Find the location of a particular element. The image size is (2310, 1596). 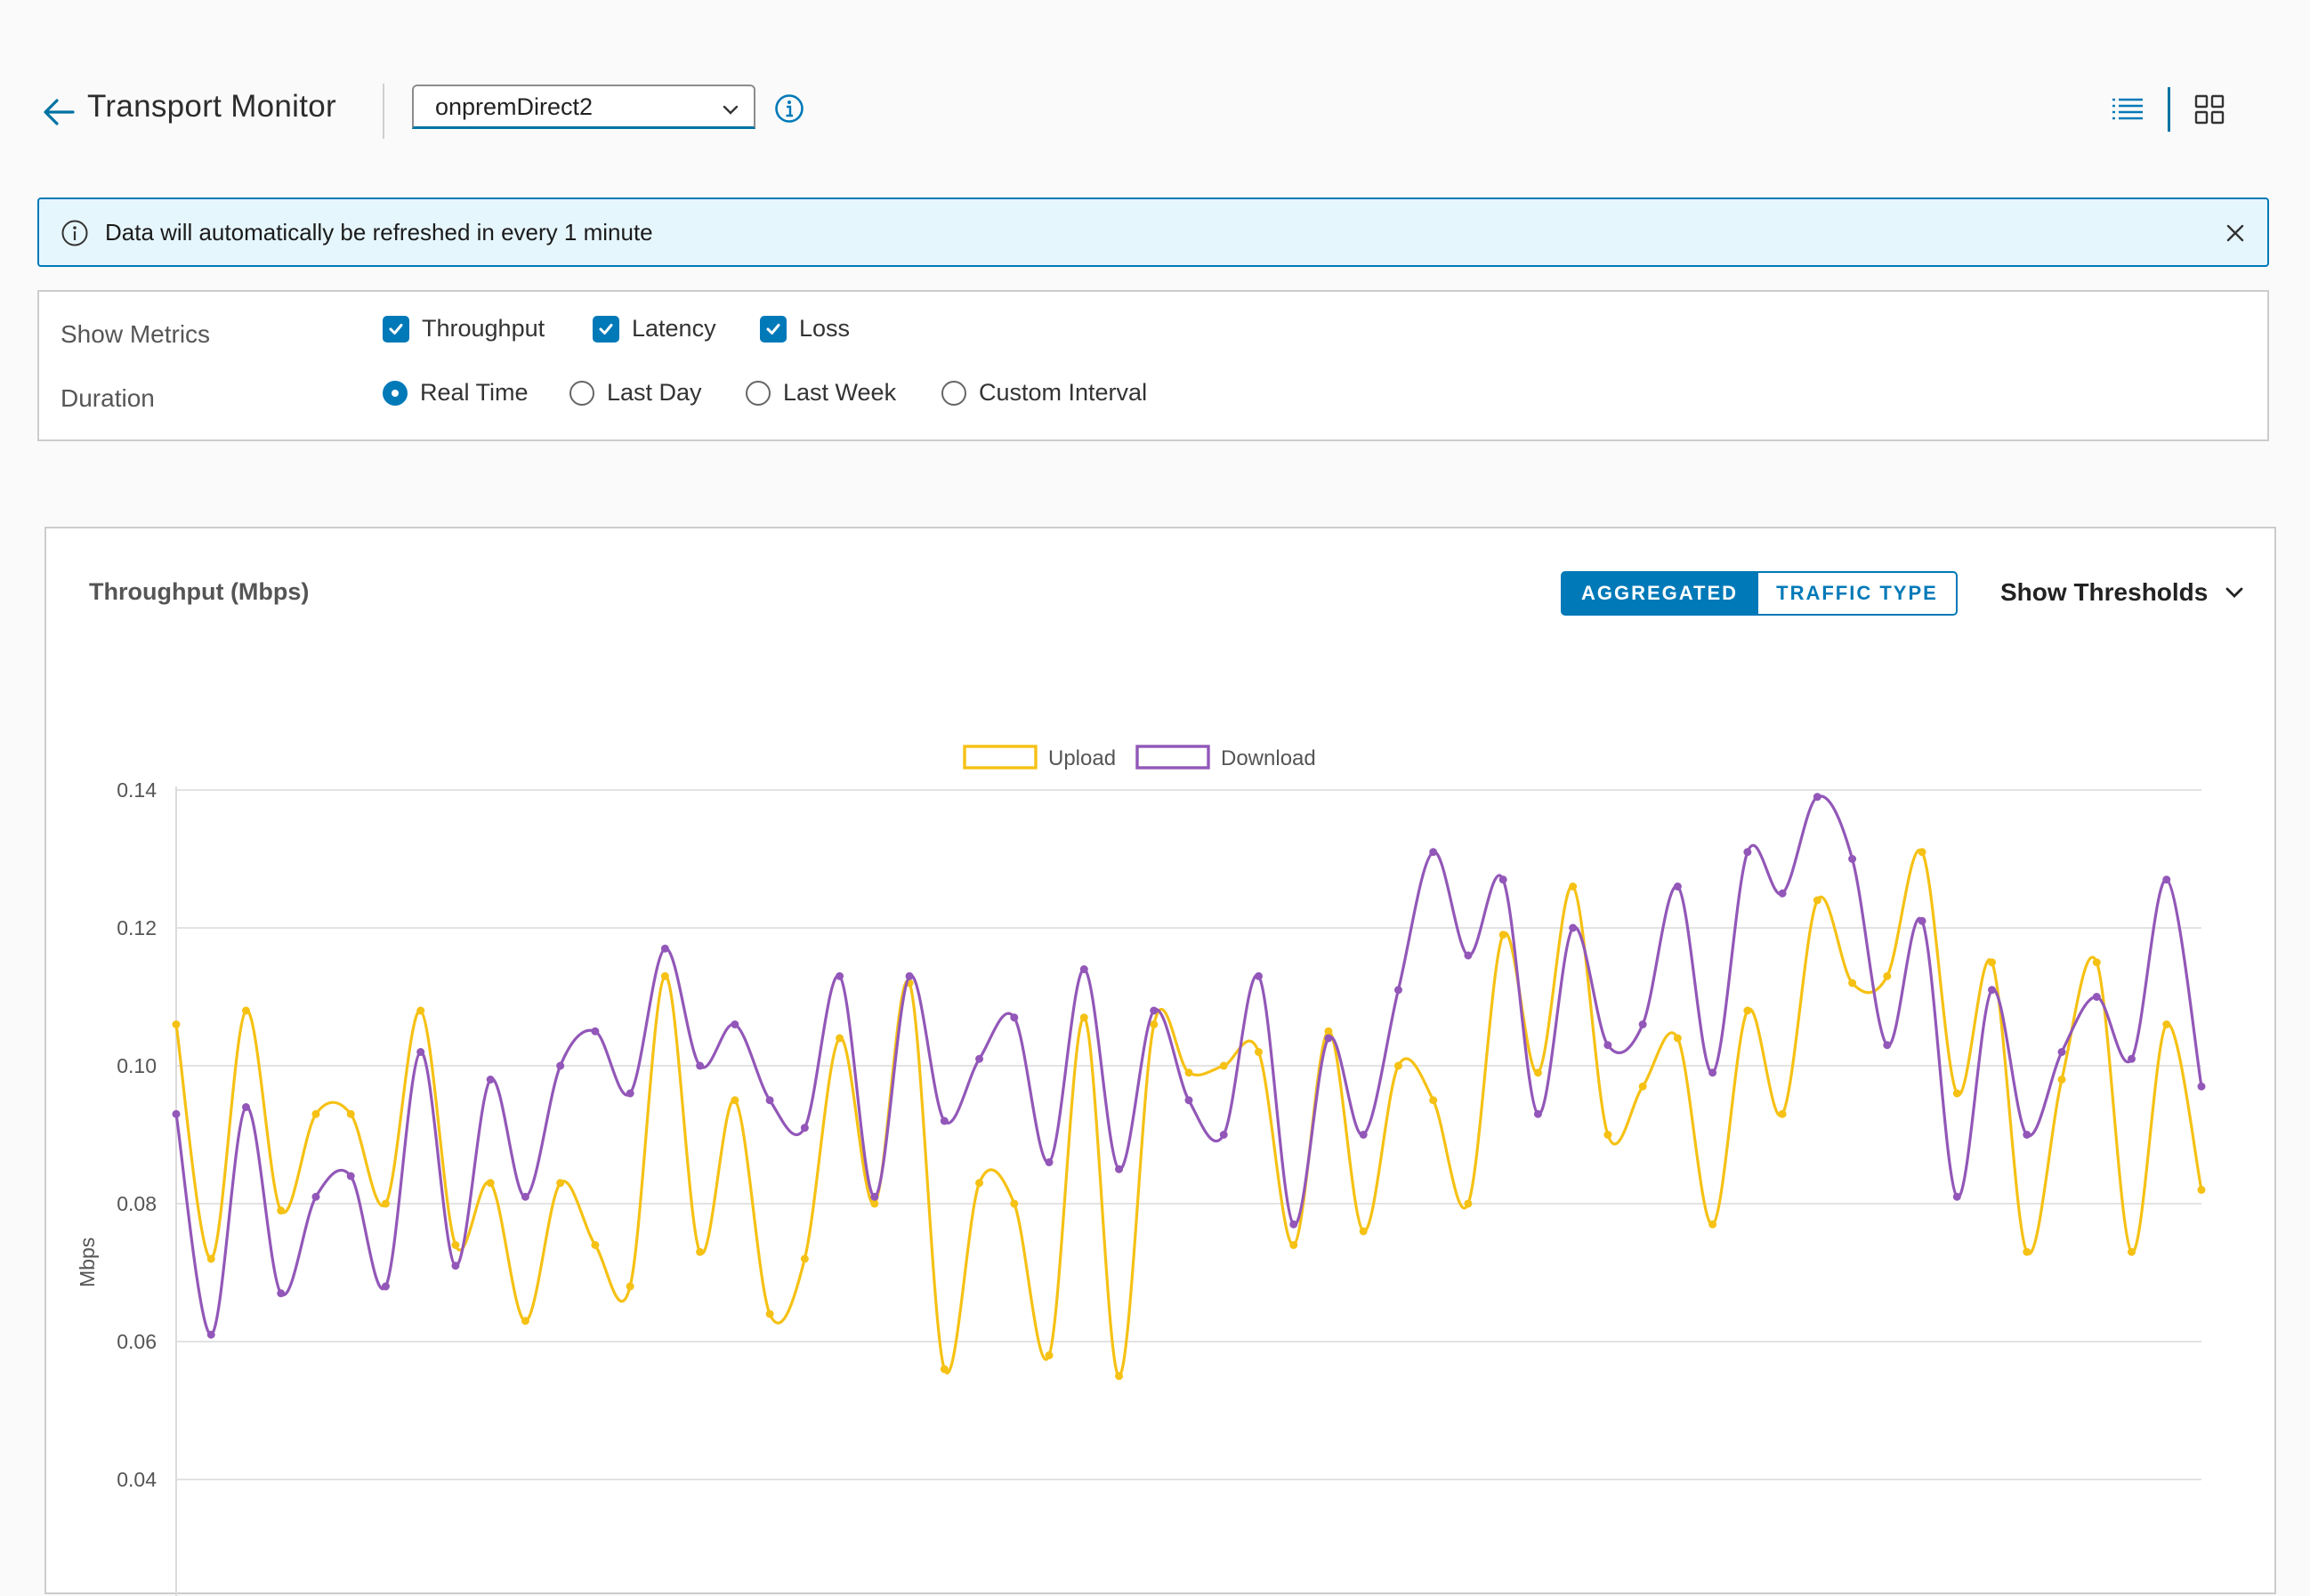

checkbox-label: Throughput is located at coordinates (483, 328).